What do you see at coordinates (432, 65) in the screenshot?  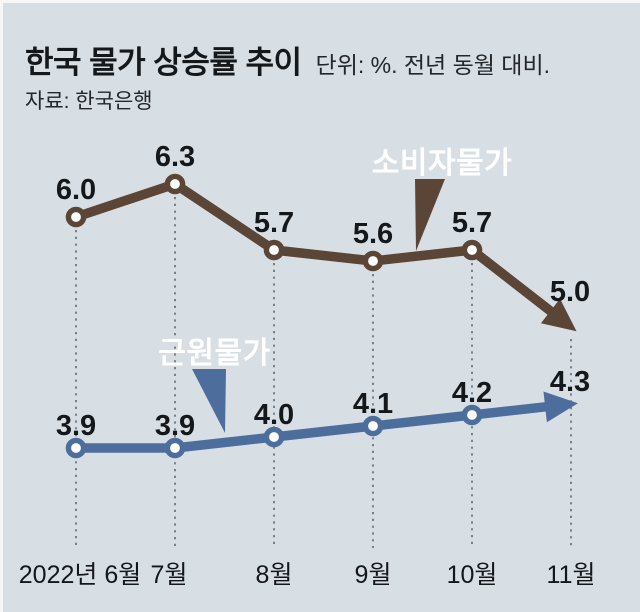 I see `unit-note: 단위: %. 전년 동월 대비.` at bounding box center [432, 65].